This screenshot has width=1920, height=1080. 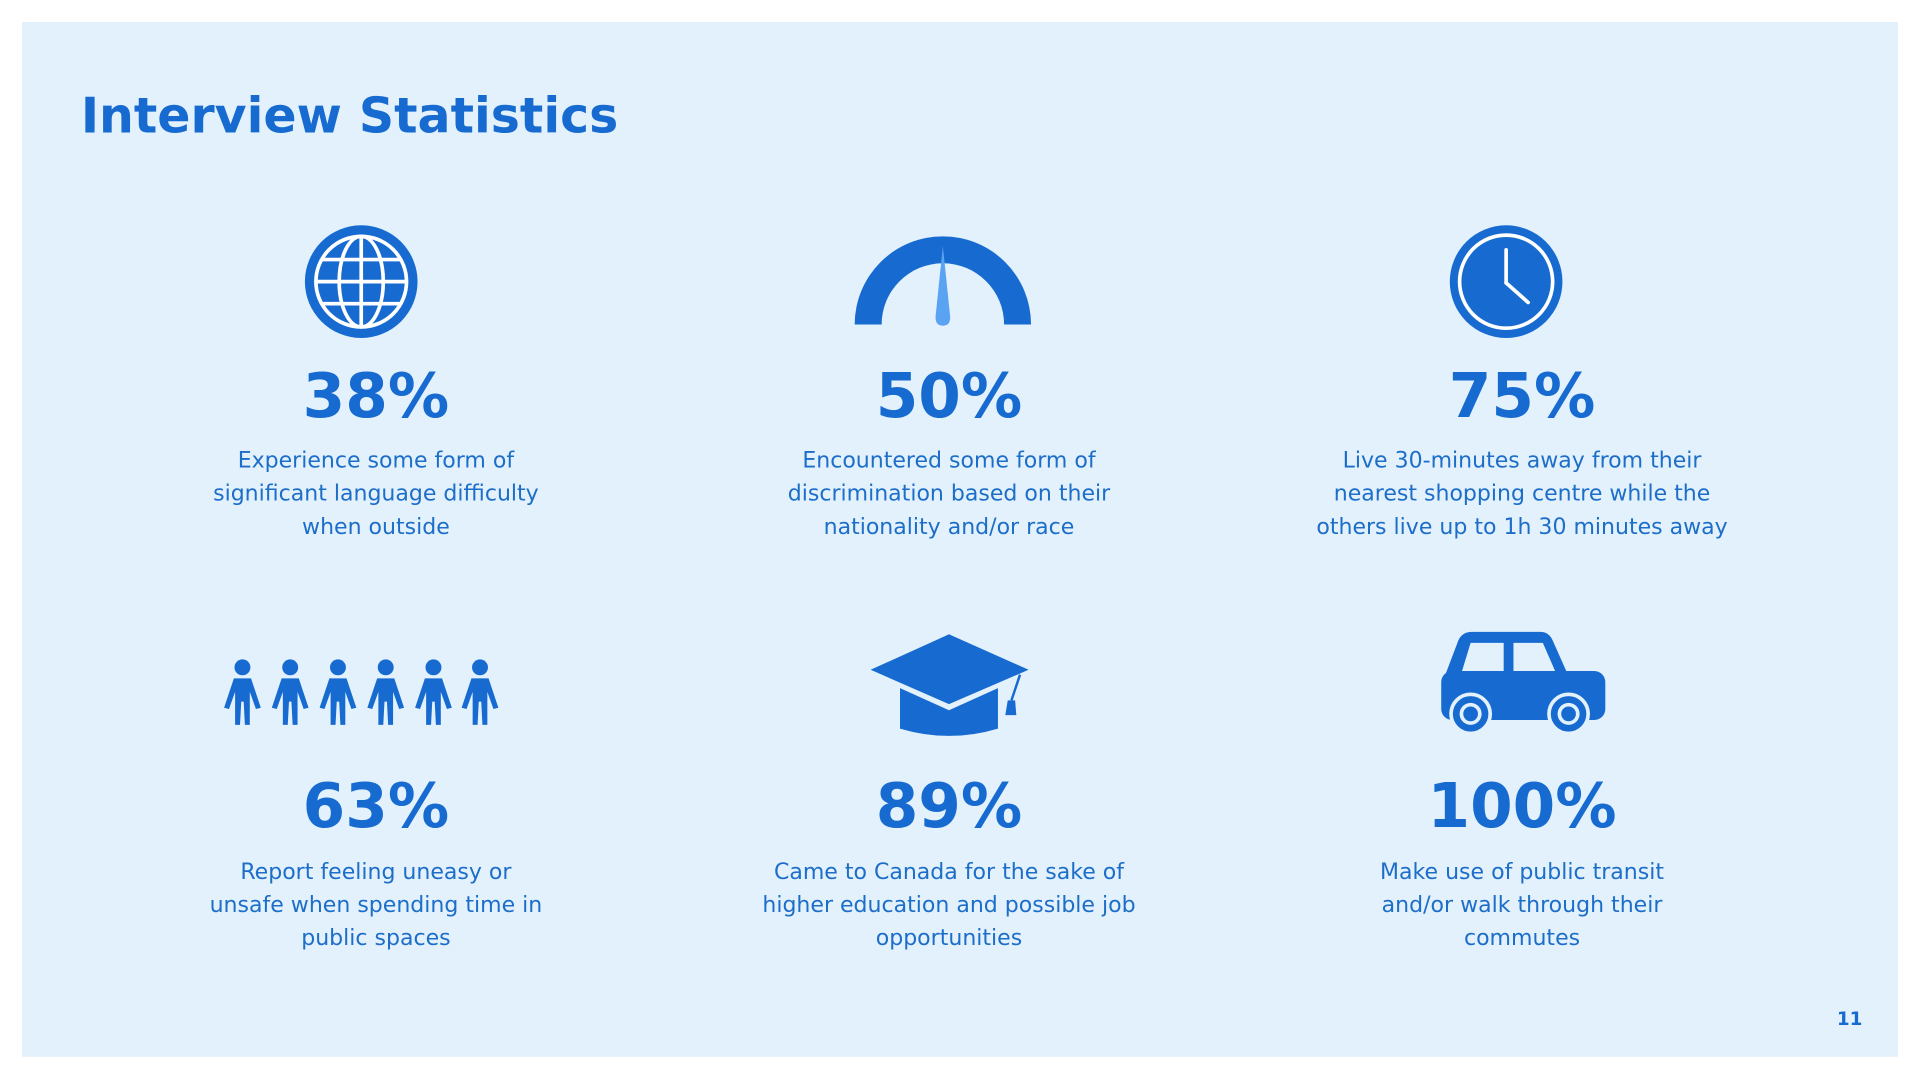 What do you see at coordinates (1522, 494) in the screenshot?
I see `stat-description: nearest shopping centre while the` at bounding box center [1522, 494].